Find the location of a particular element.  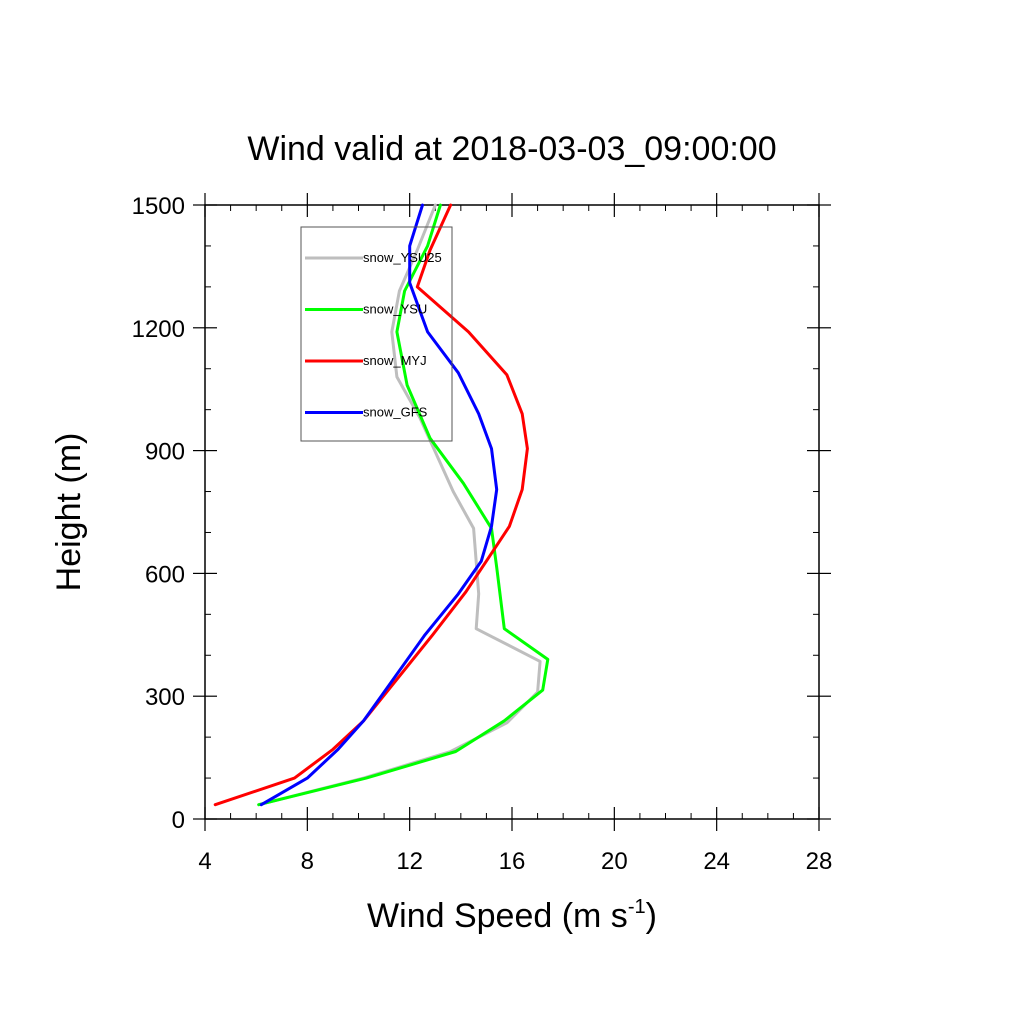

x-axis-label: Wind Speed (m s-1) is located at coordinates (512, 915).